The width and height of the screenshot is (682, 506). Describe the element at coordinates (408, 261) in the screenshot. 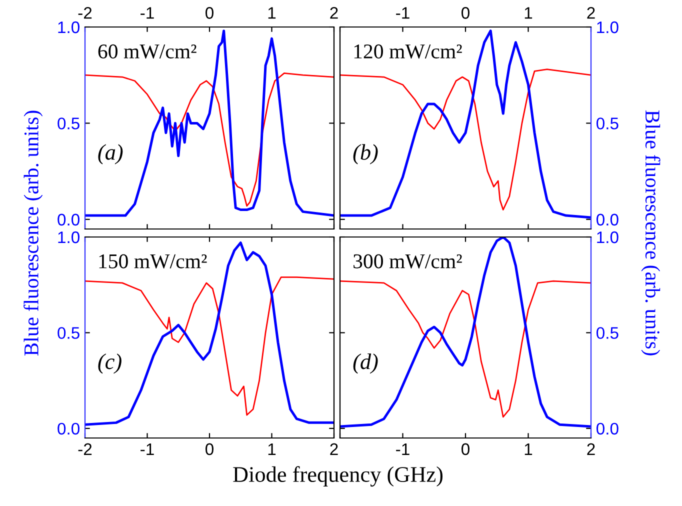

I see `annotation: 300 mW/cm²` at that location.